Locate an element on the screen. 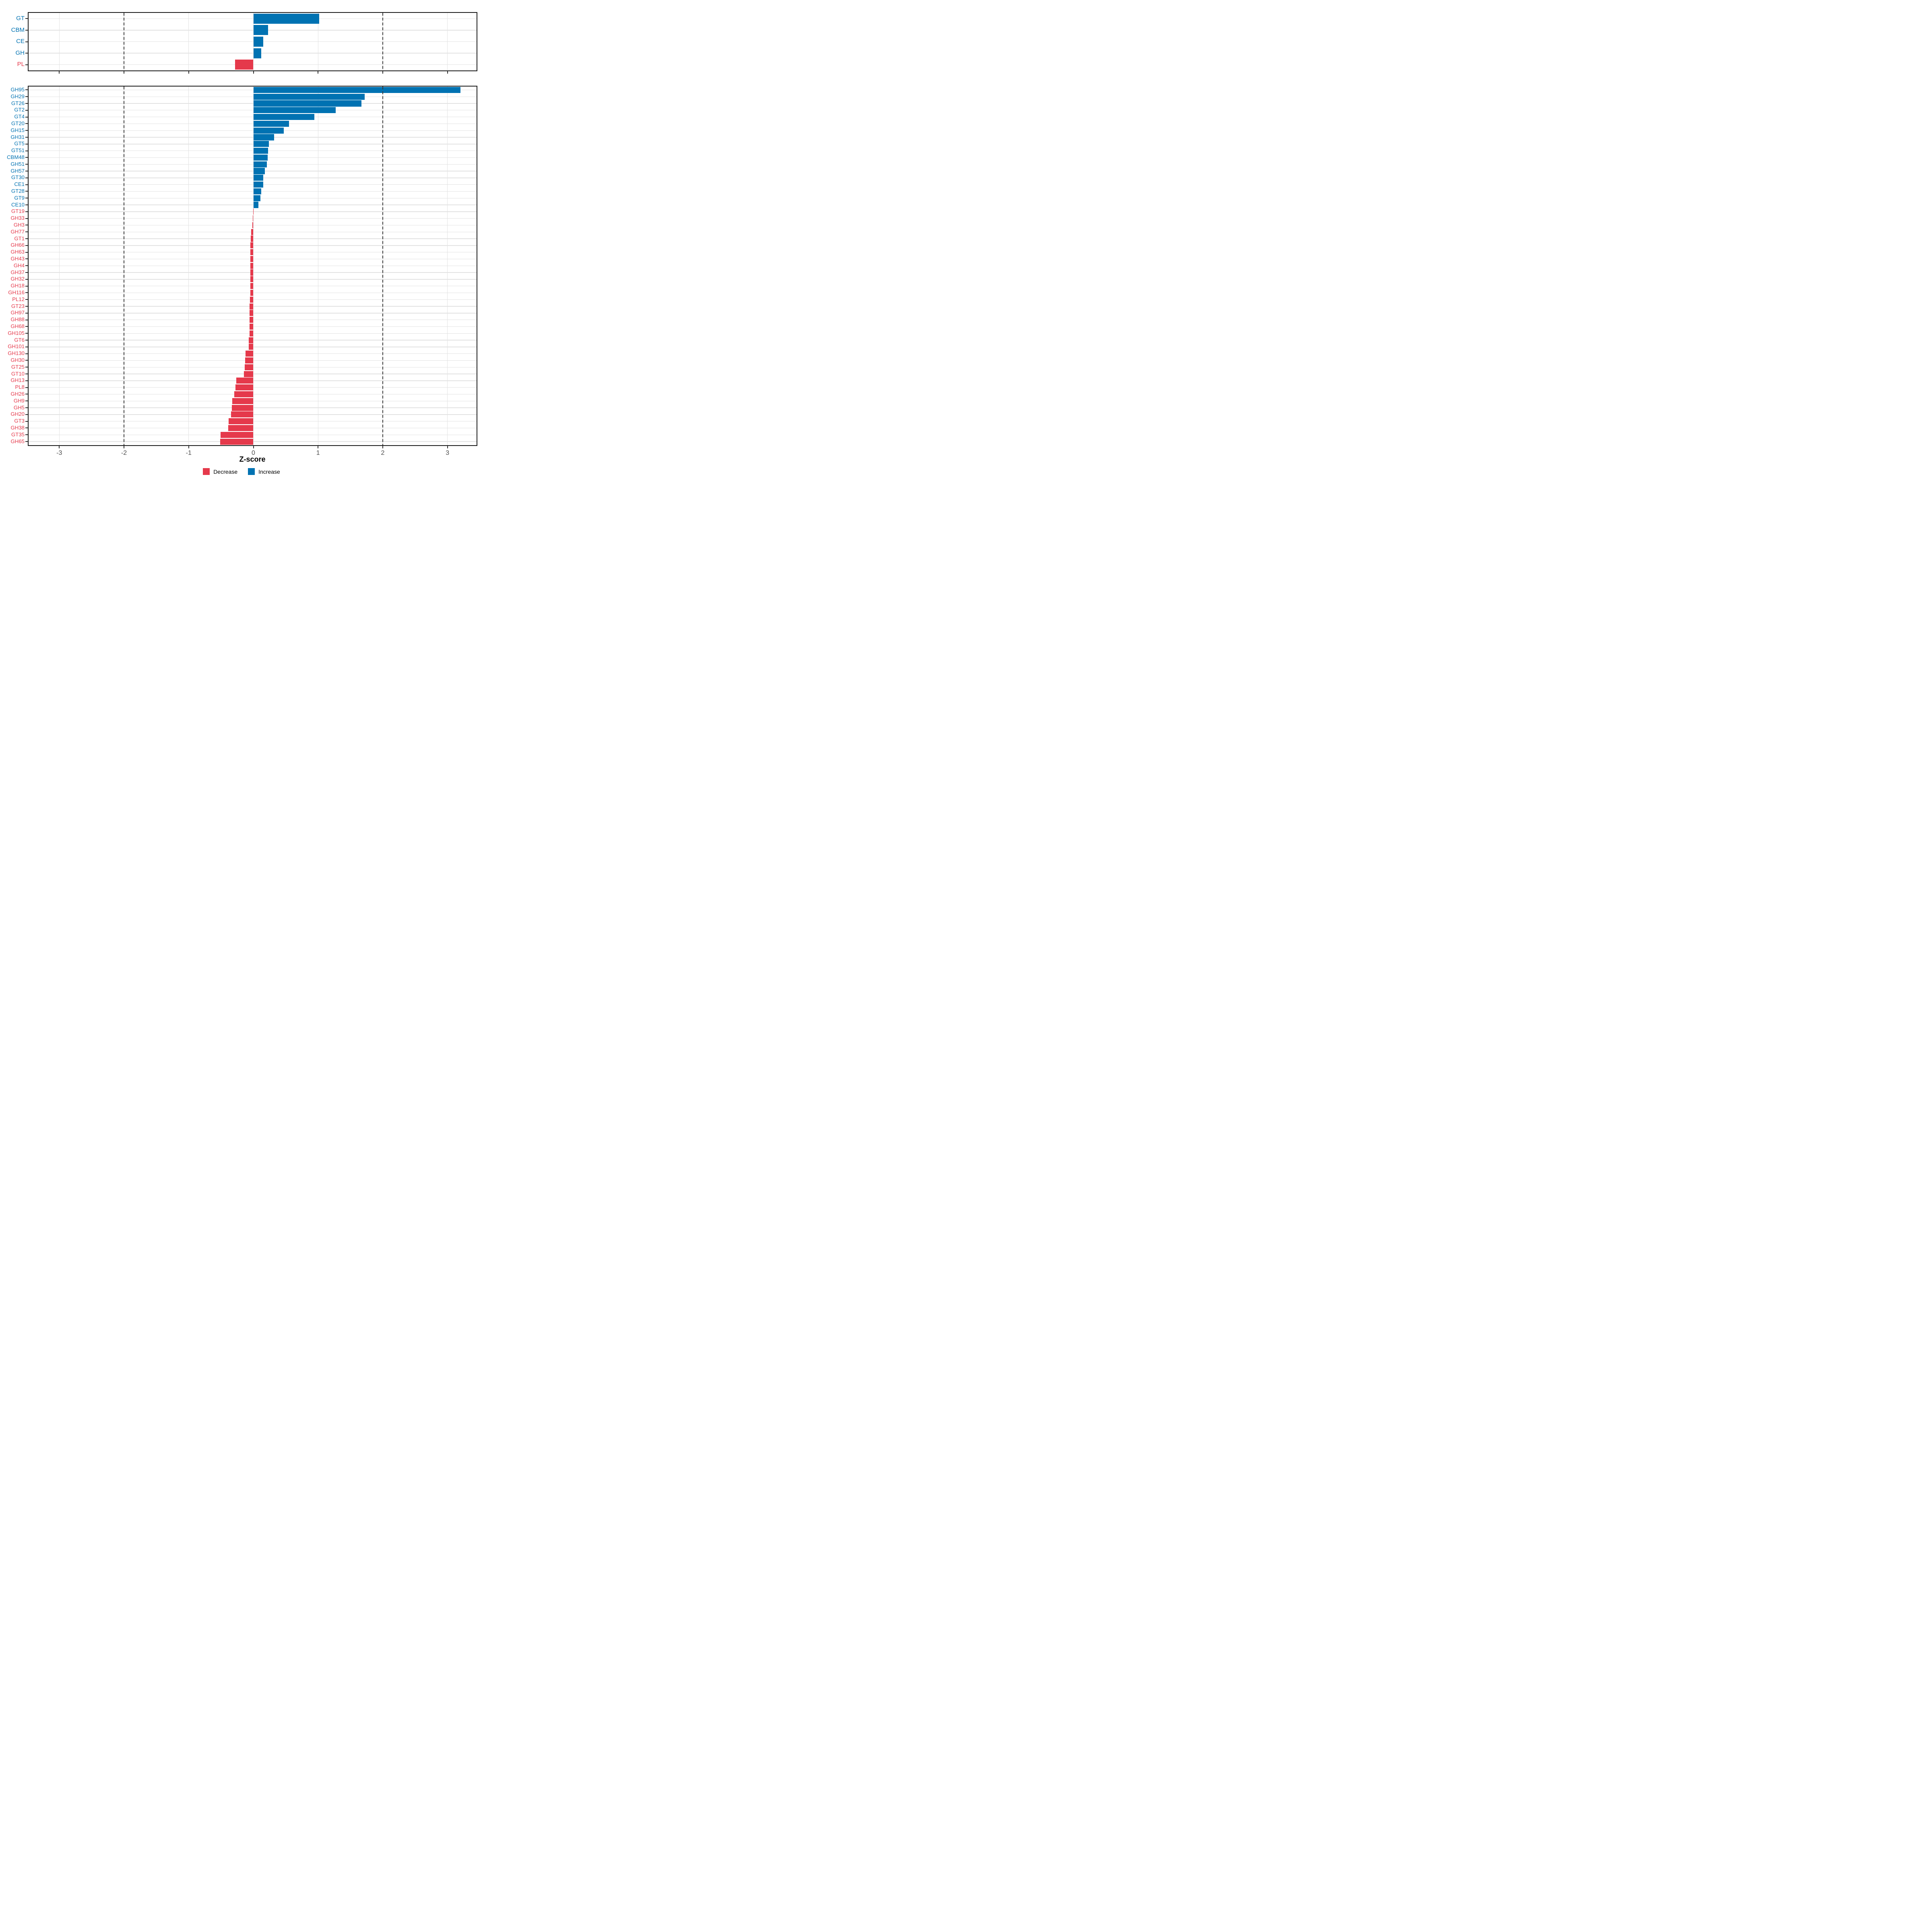 Image resolution: width=1932 pixels, height=1932 pixels. bar-GT51 is located at coordinates (260, 151).